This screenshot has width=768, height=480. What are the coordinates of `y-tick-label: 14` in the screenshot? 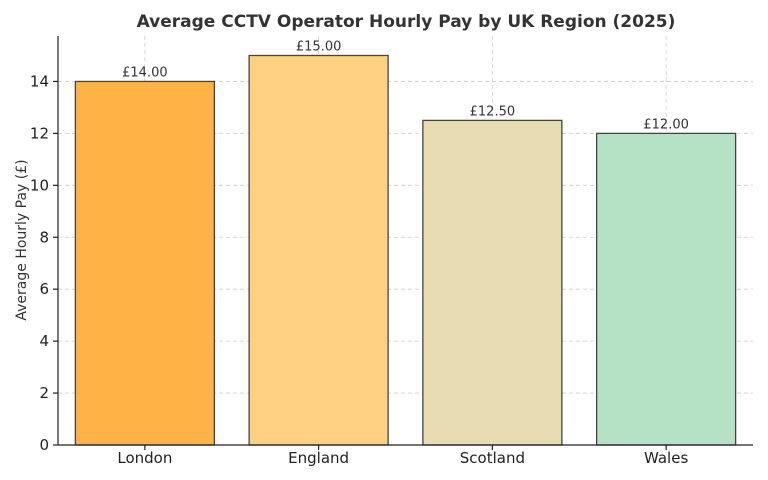 It's located at (39, 81).